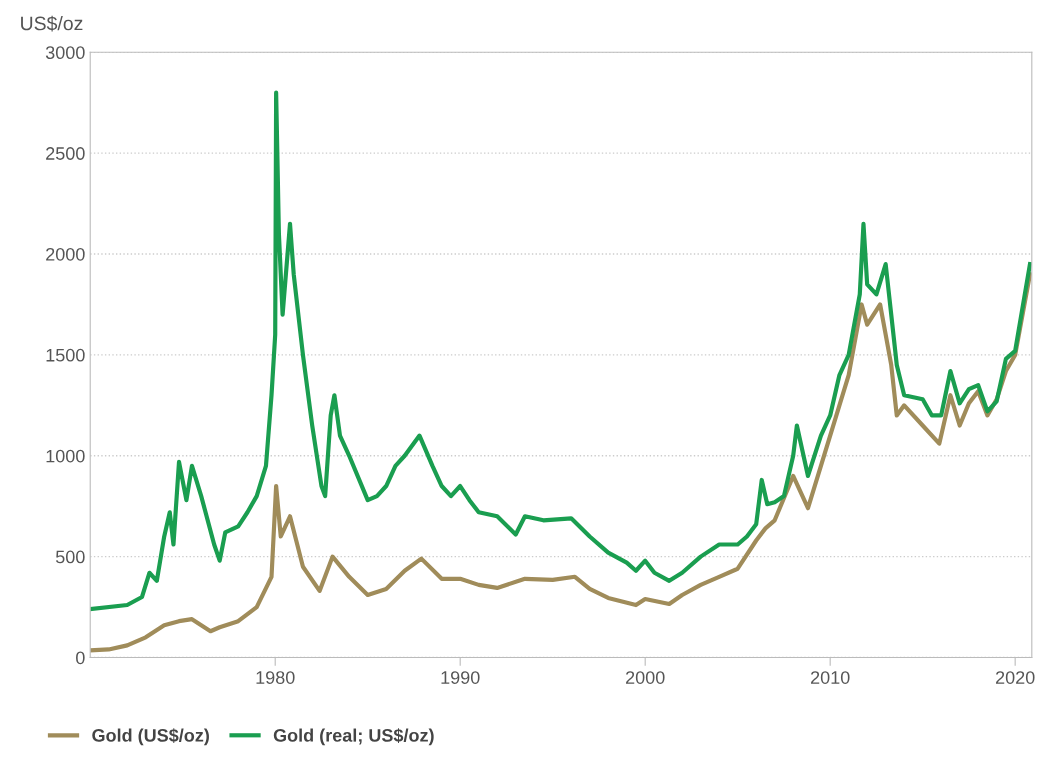 This screenshot has width=1037, height=769. Describe the element at coordinates (1015, 677) in the screenshot. I see `x-tick-label: 2020` at that location.